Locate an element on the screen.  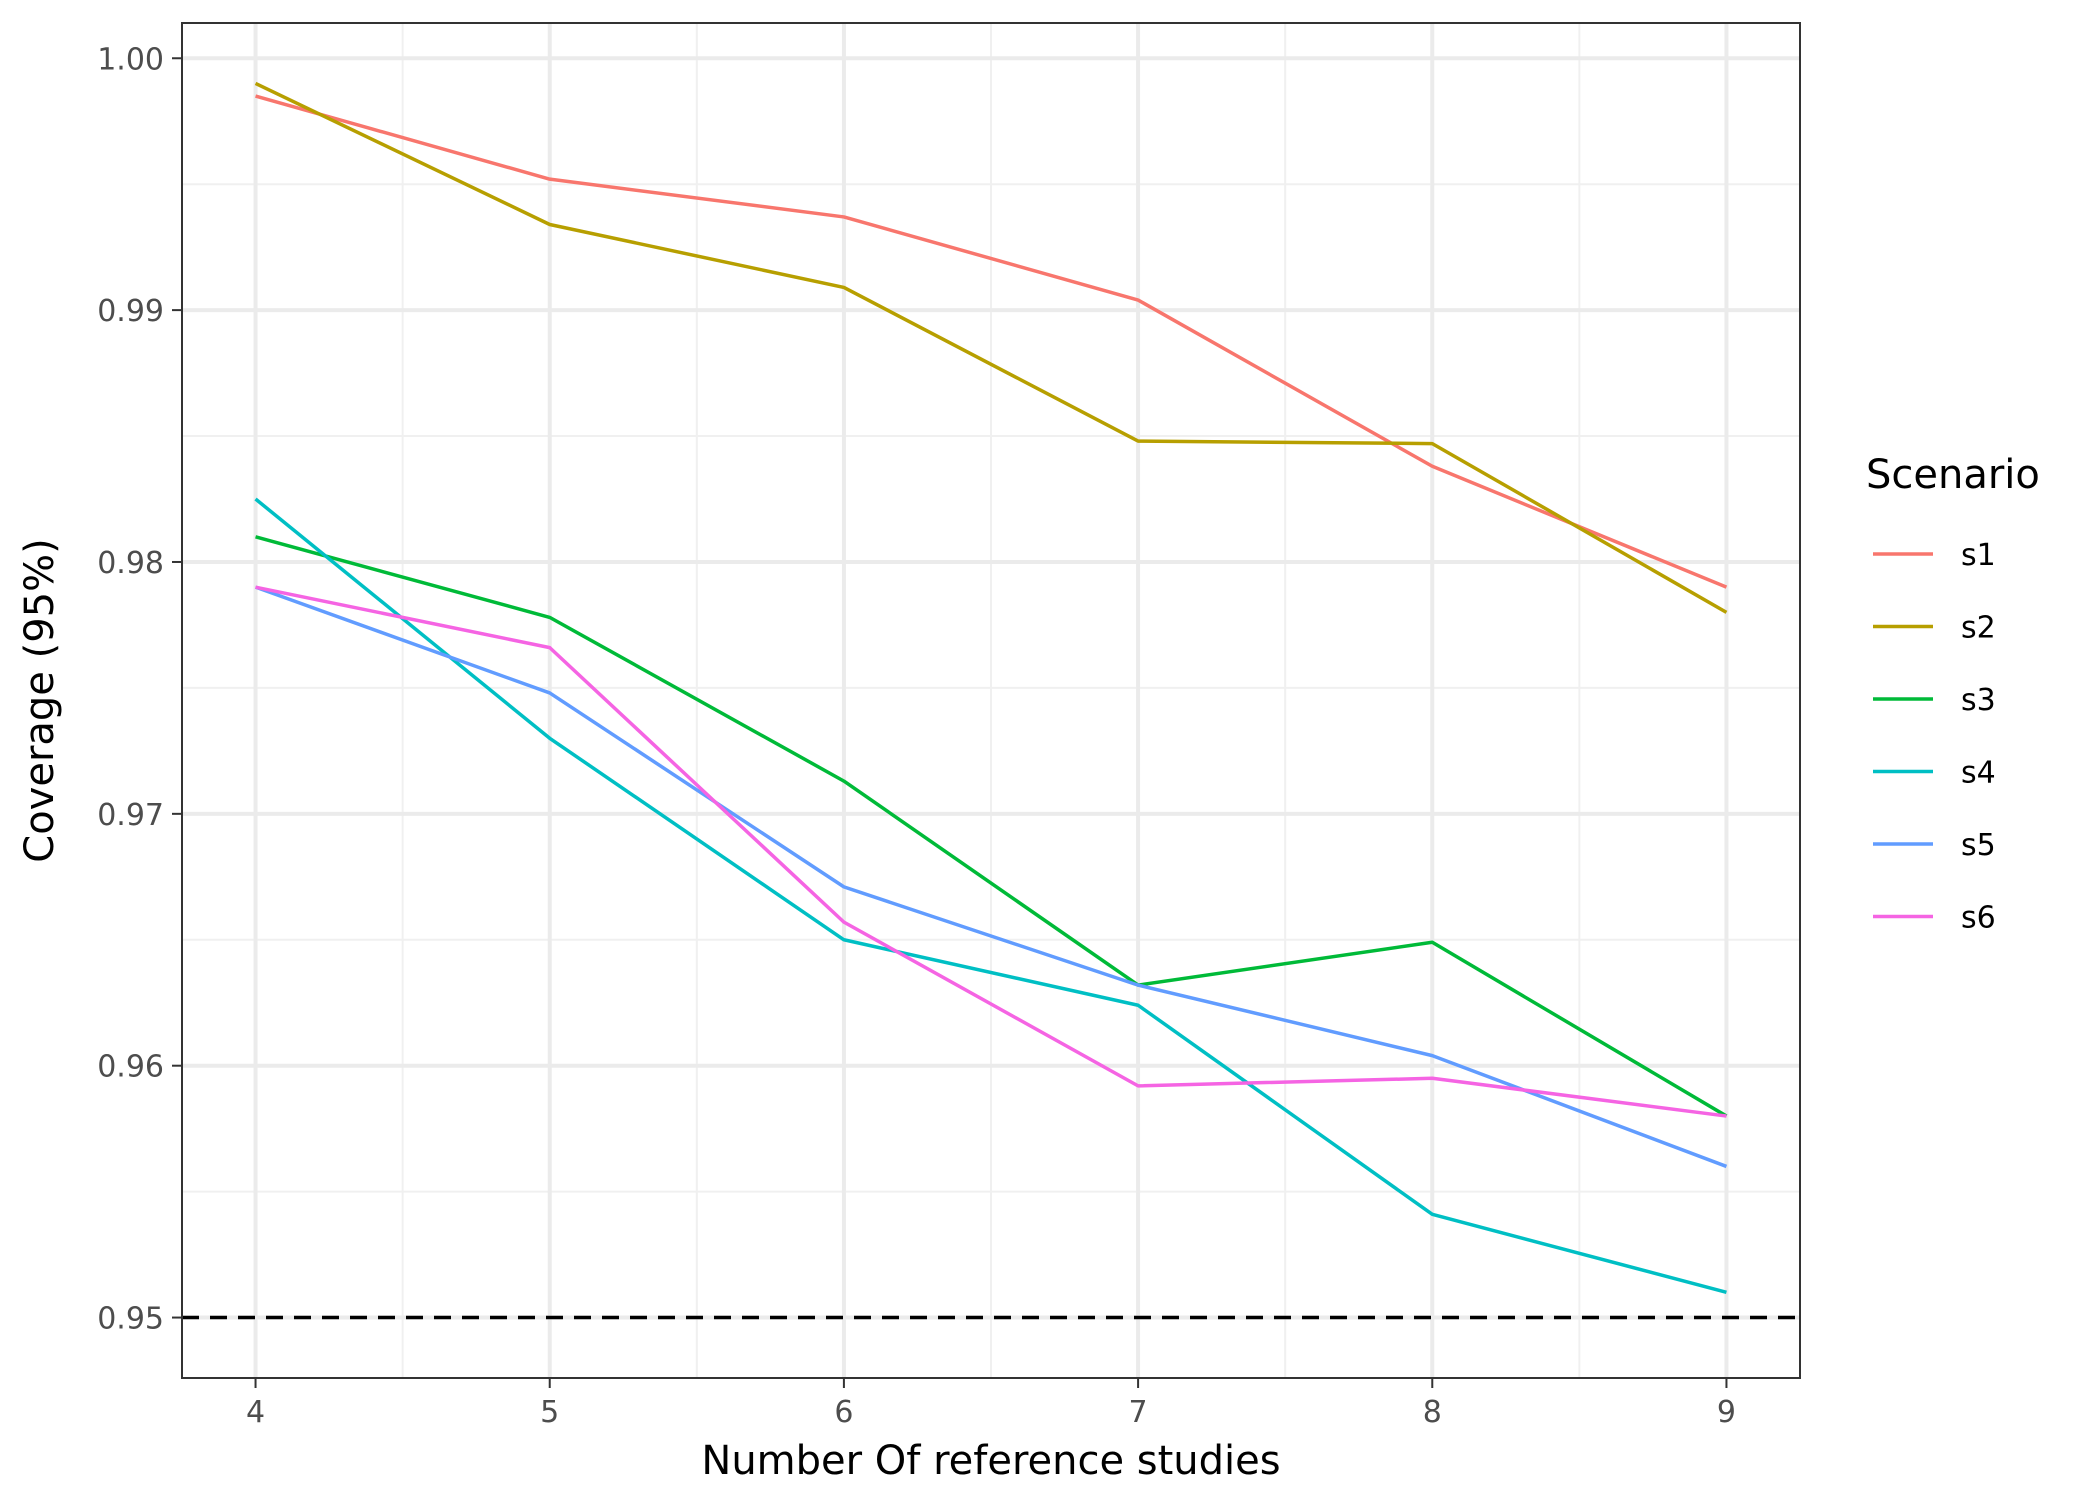
y-axis: 0.95 0.96 0.97 0.98 0.99 1.00 is located at coordinates (139, 689).